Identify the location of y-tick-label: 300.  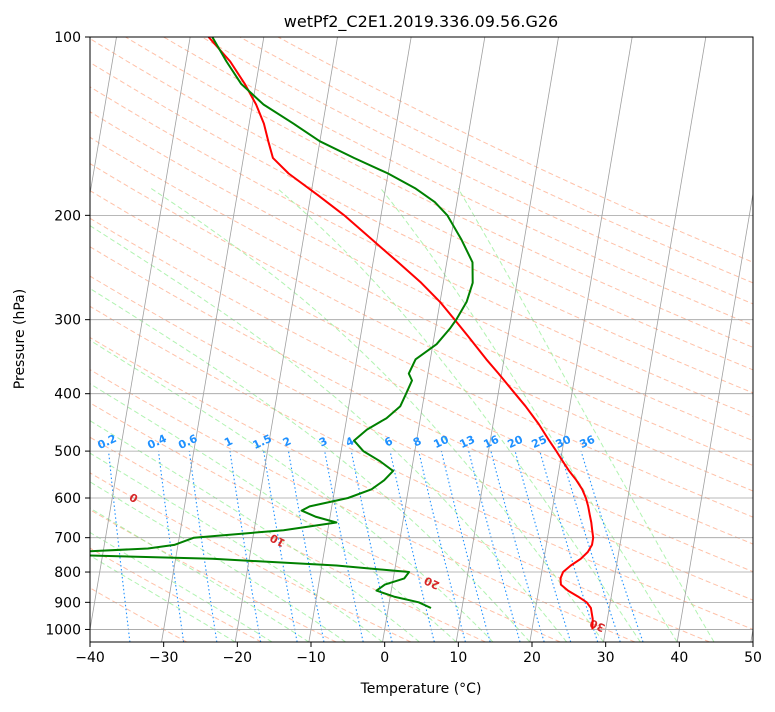
(67, 321).